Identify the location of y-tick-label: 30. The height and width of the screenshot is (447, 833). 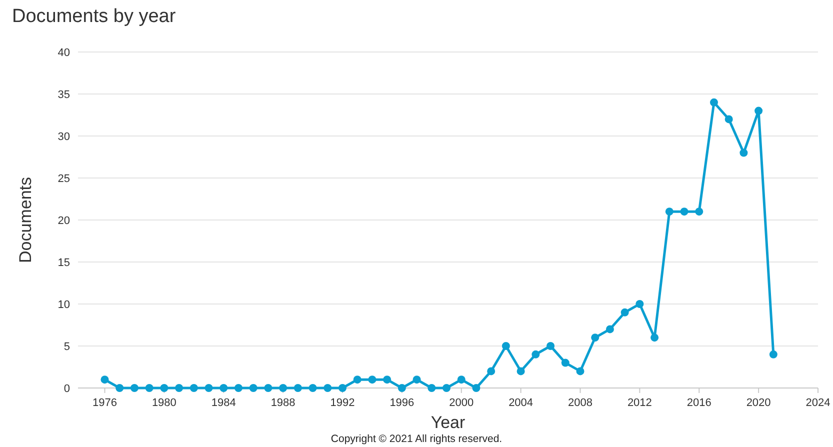
(64, 137).